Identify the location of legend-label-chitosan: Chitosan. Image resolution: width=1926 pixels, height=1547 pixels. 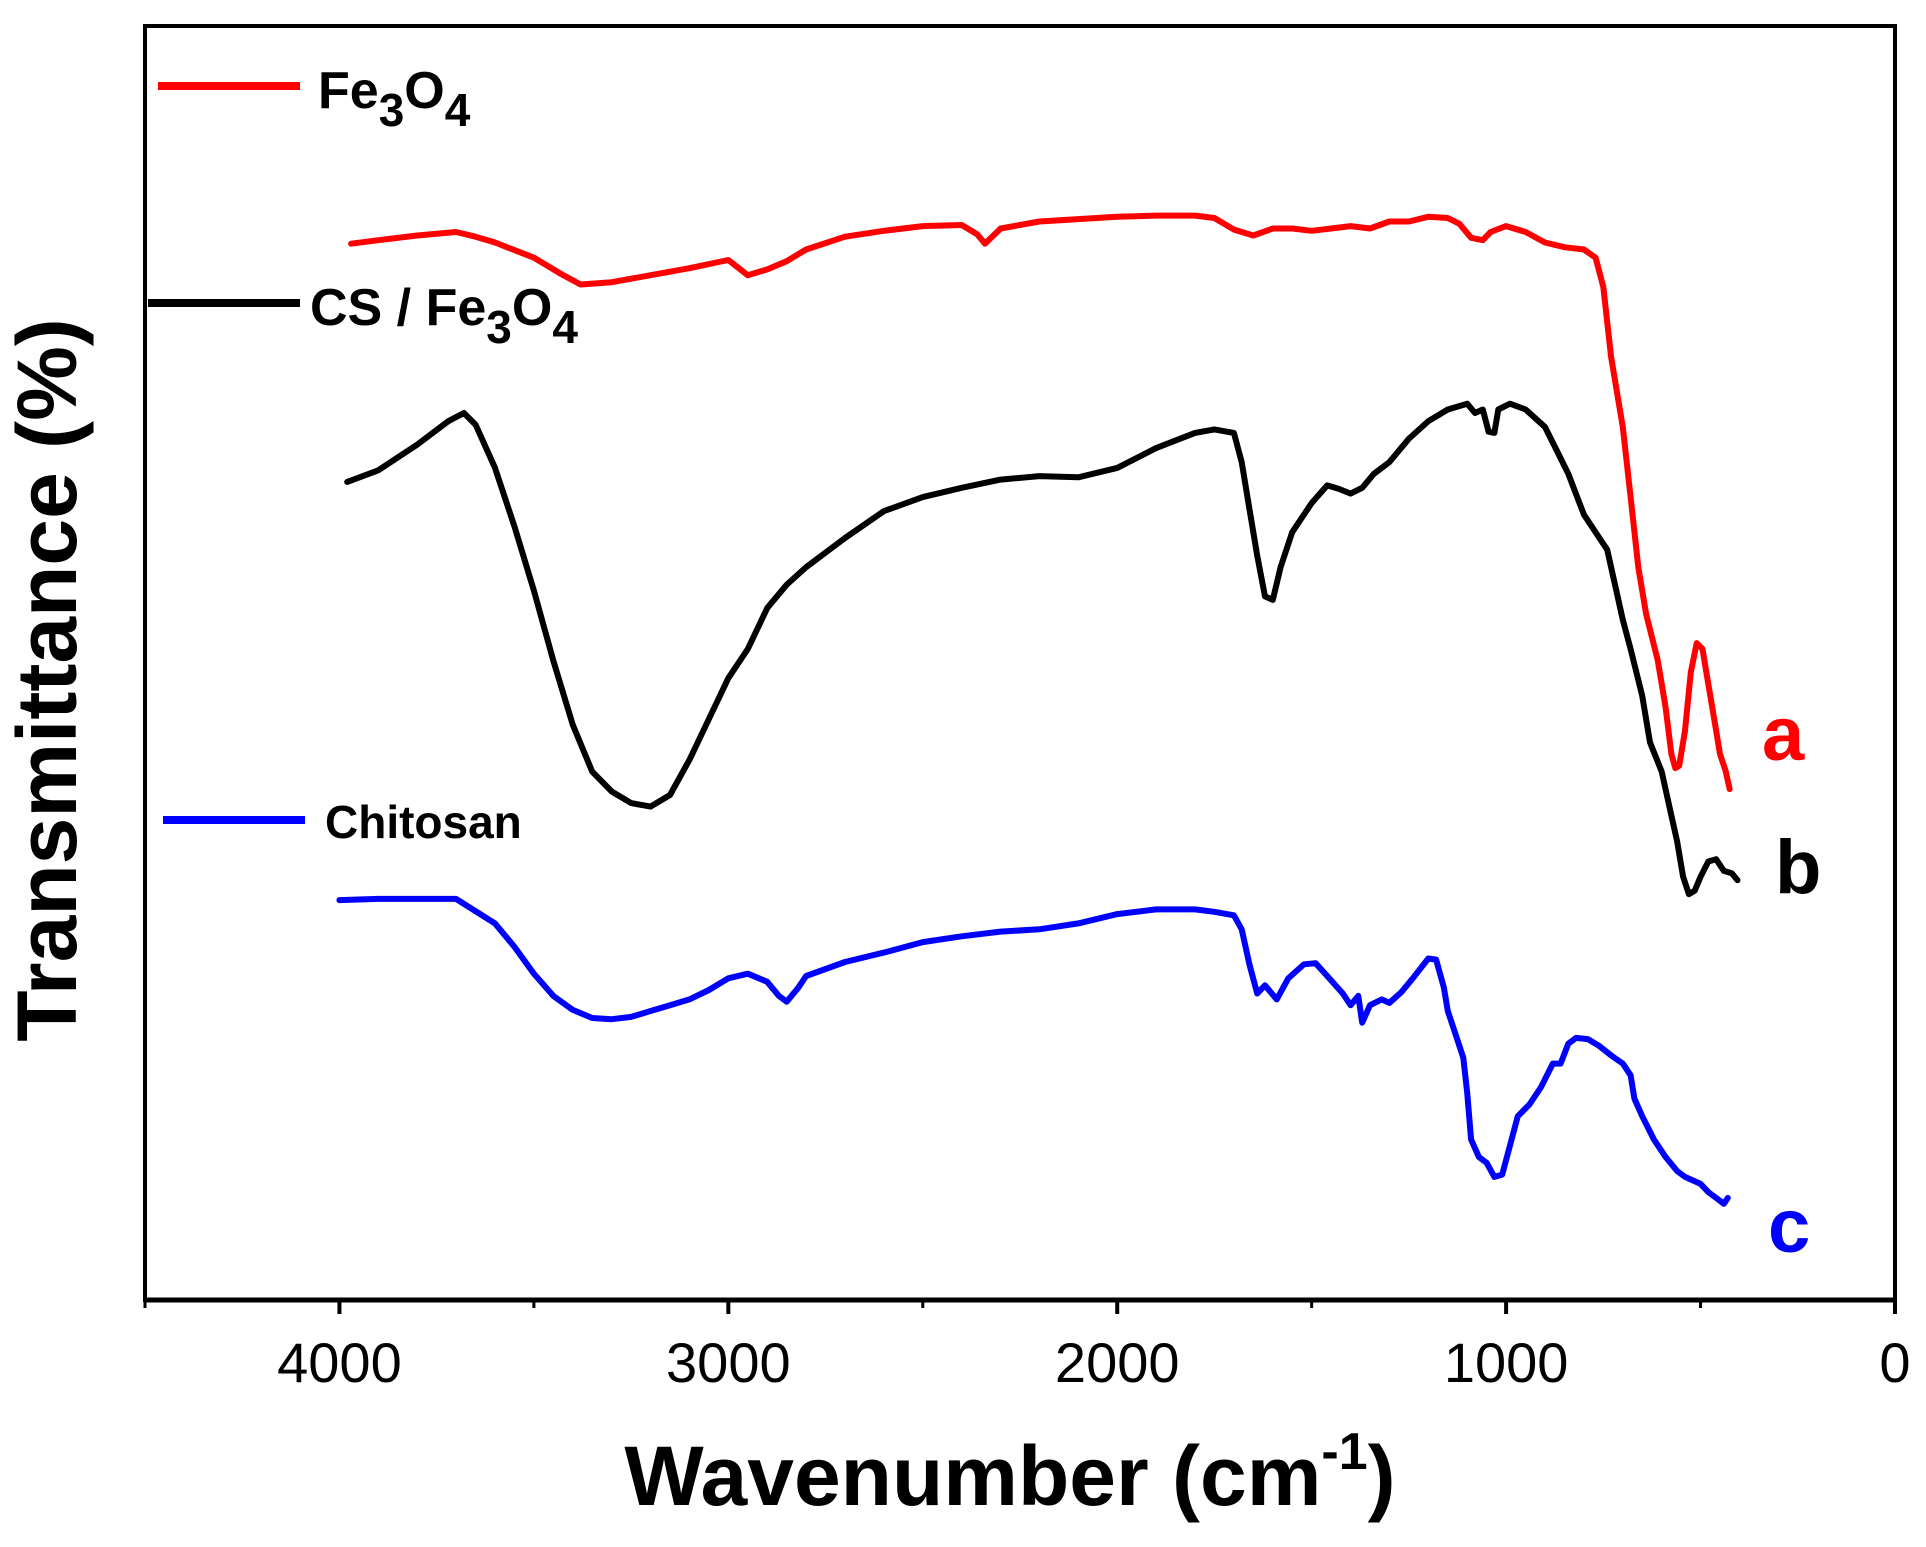
(423, 822).